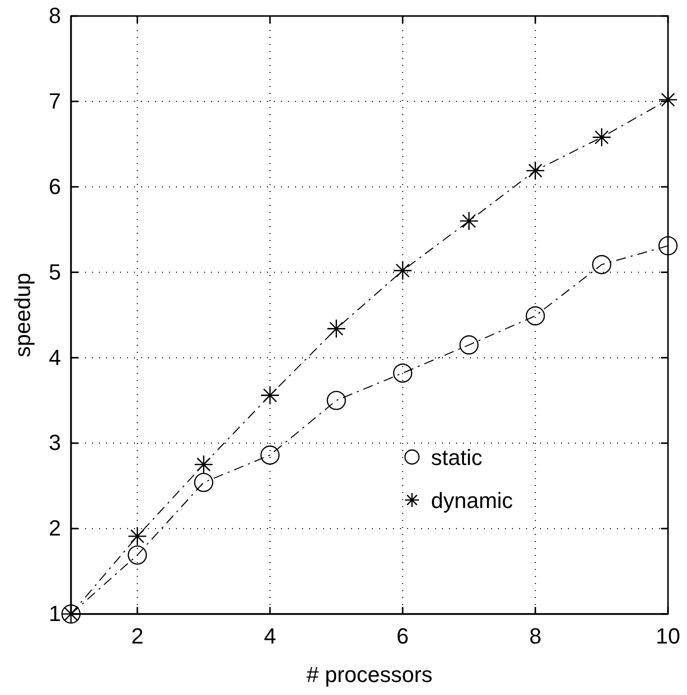 The height and width of the screenshot is (695, 687). Describe the element at coordinates (402, 636) in the screenshot. I see `x-tick-label: 6` at that location.